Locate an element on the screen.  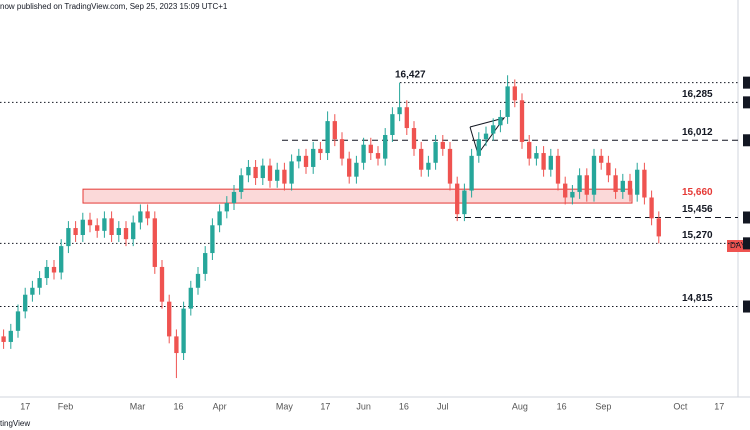
x-tick-label: Jul is located at coordinates (443, 406).